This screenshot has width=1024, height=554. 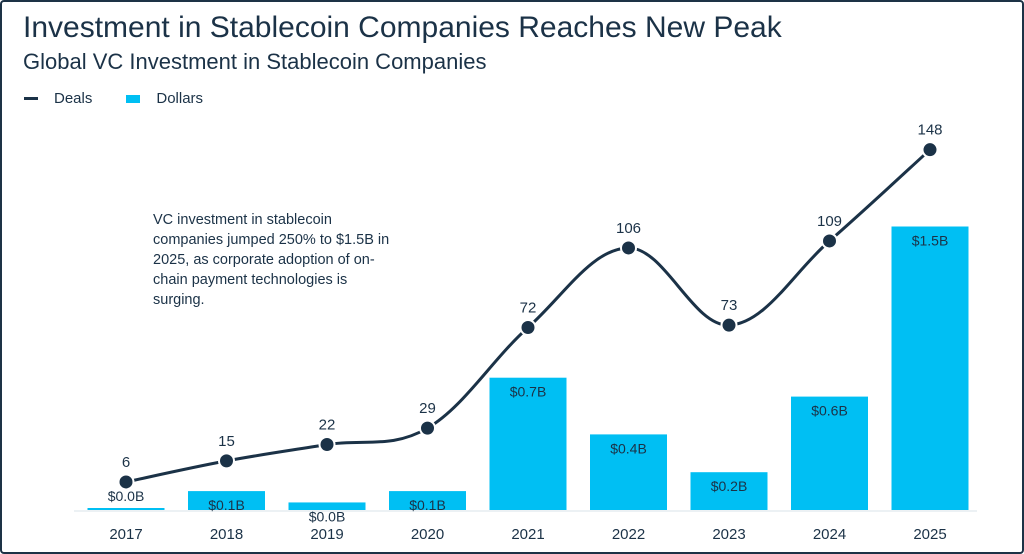 I want to click on deal-label-2018: 15, so click(x=226, y=441).